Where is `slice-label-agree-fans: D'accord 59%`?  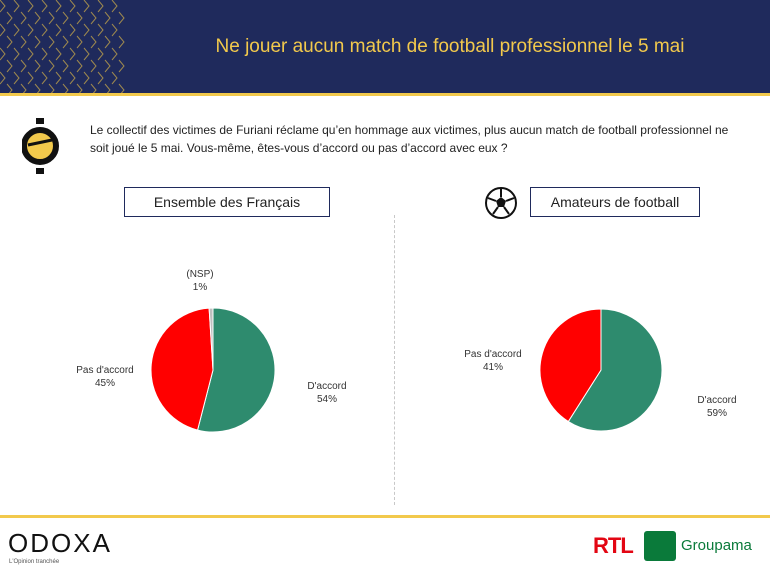 slice-label-agree-fans: D'accord 59% is located at coordinates (717, 407).